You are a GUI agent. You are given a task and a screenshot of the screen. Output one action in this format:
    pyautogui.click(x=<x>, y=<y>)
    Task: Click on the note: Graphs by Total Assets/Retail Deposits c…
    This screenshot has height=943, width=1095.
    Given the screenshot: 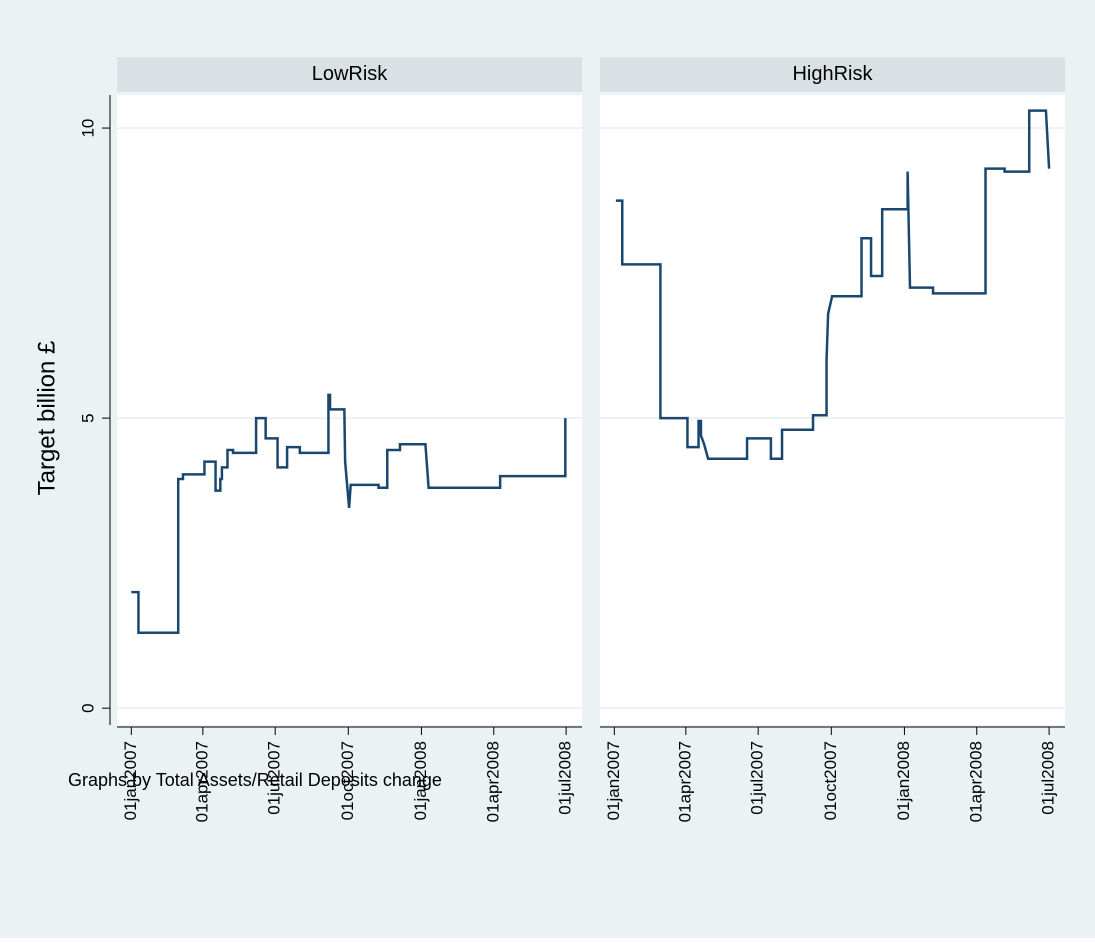 What is the action you would take?
    pyautogui.click(x=255, y=780)
    